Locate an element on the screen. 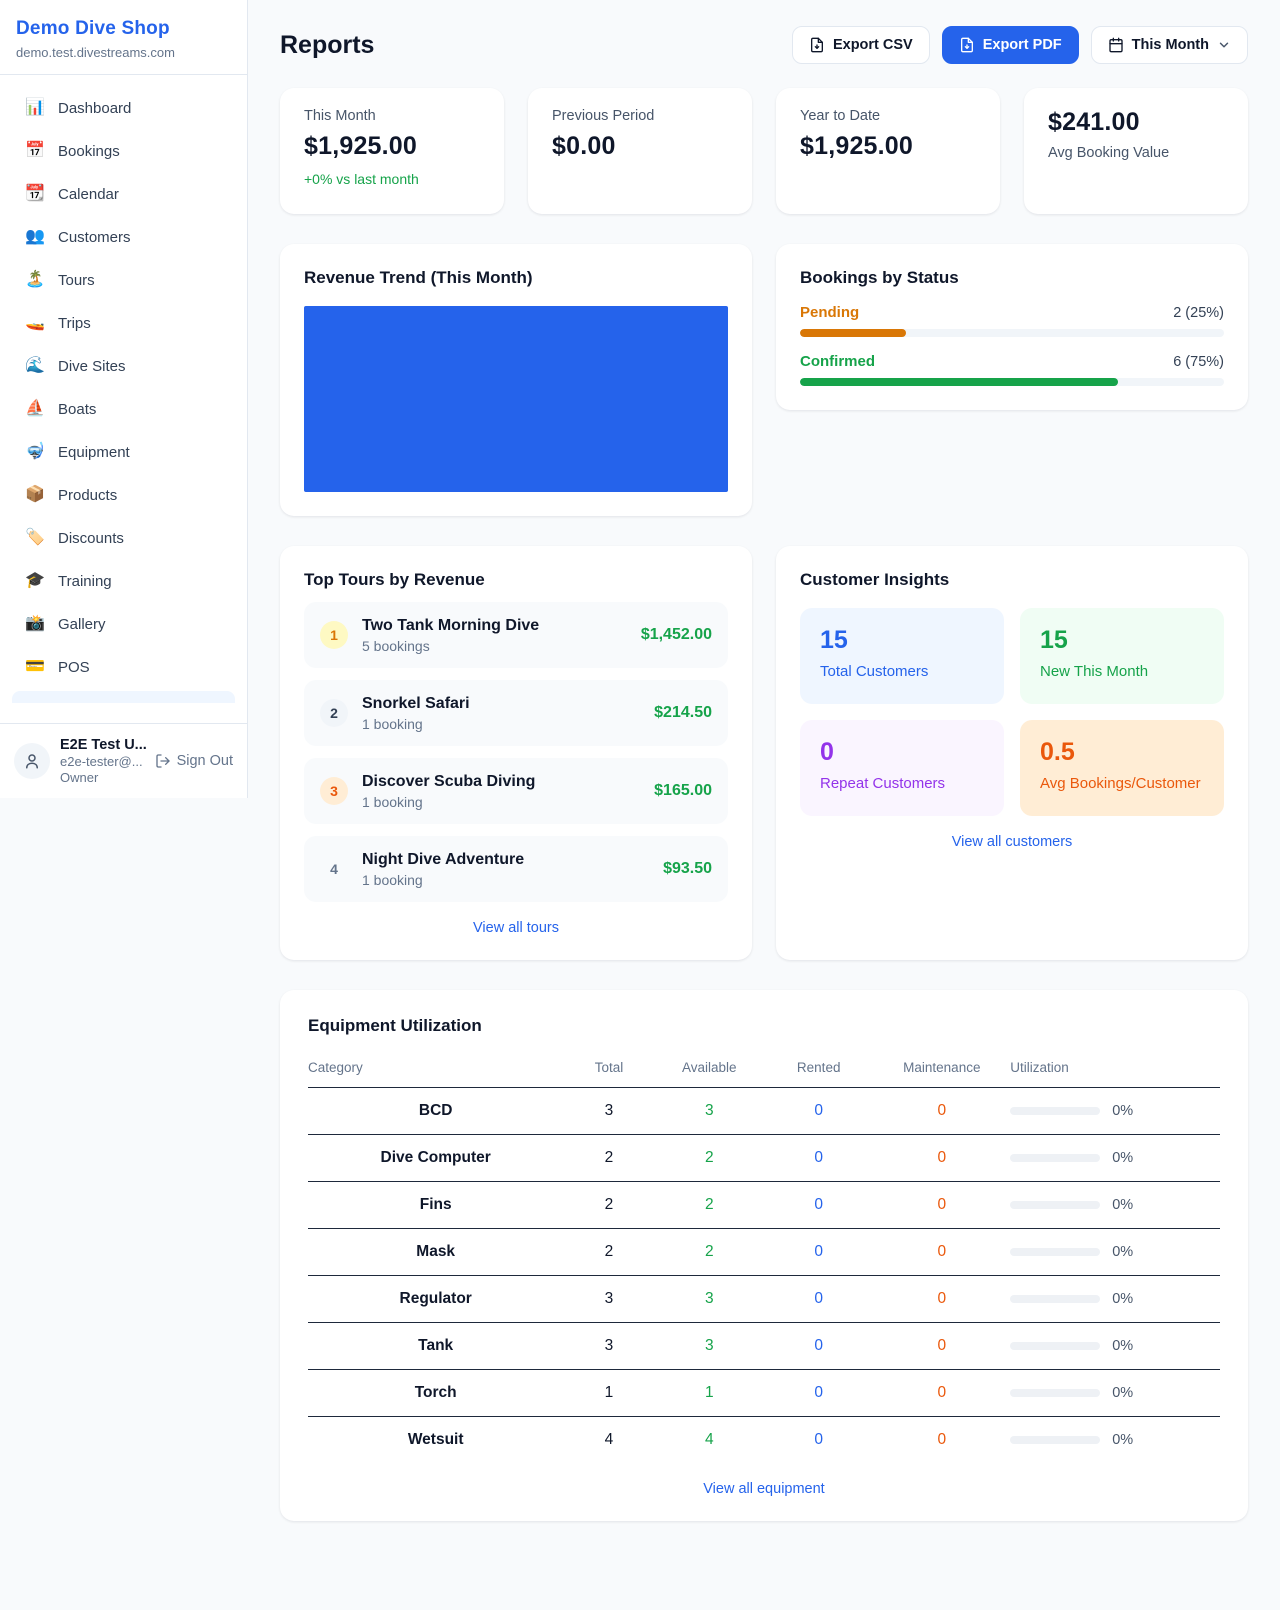  stat-card-previous-period: Previous Period $0.00 is located at coordinates (640, 151).